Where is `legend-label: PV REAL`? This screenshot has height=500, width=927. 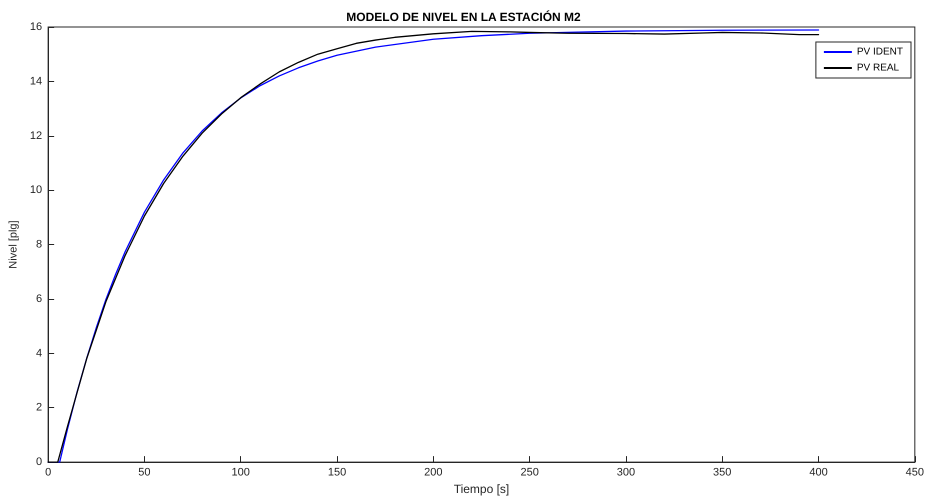 legend-label: PV REAL is located at coordinates (878, 68).